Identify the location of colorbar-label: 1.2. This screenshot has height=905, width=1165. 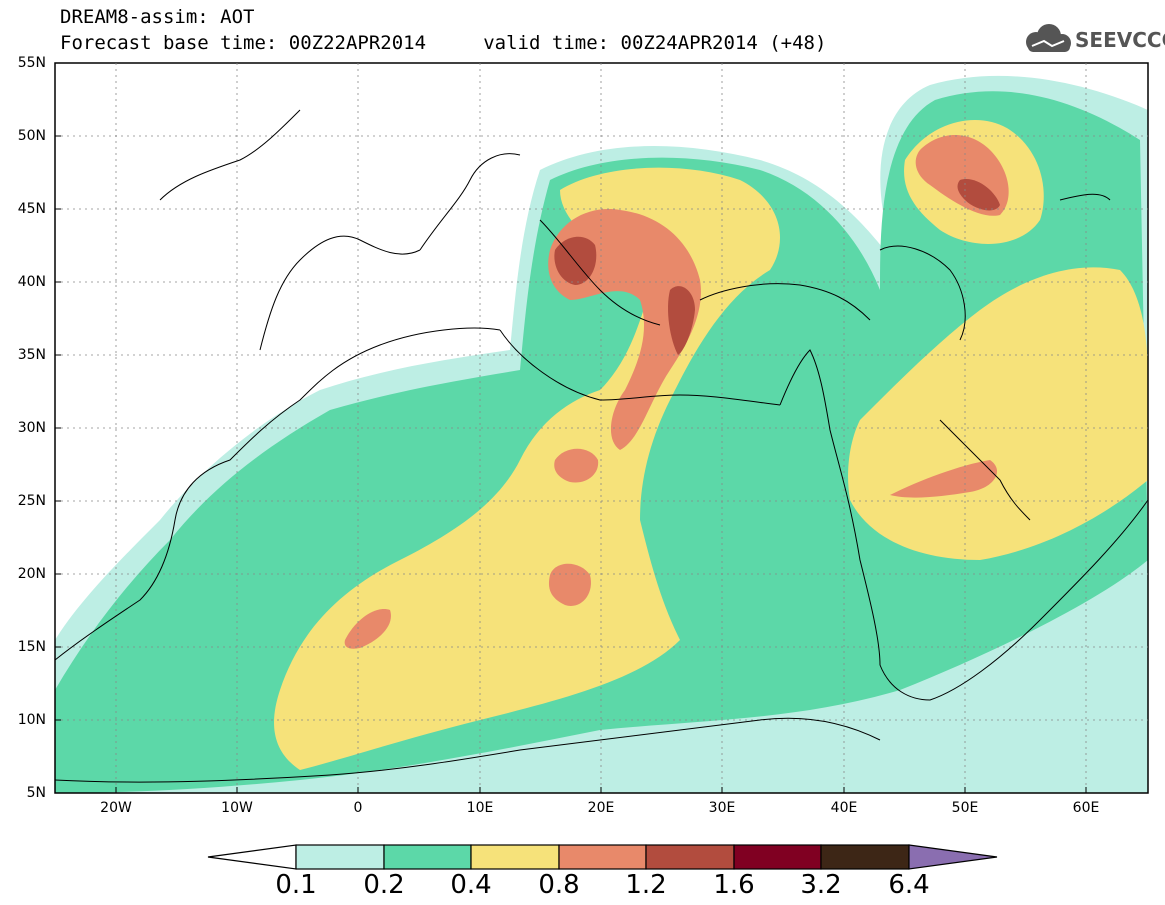
(646, 885).